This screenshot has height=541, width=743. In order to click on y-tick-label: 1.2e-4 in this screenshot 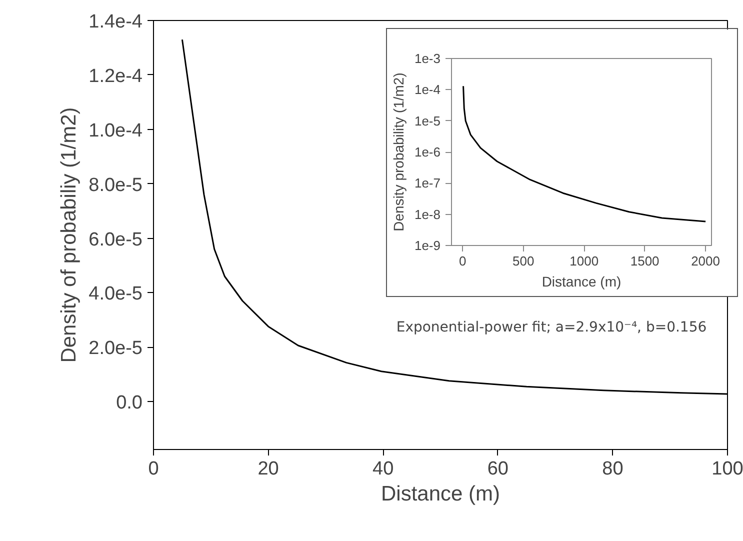, I will do `click(115, 76)`.